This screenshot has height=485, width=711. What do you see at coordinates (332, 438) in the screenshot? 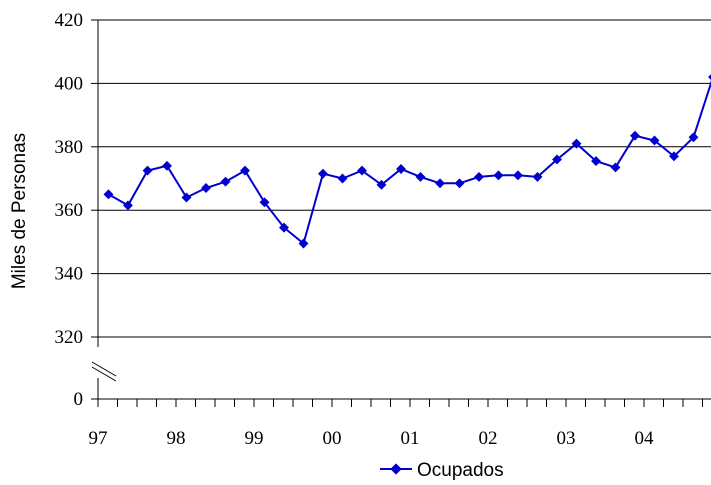
I see `x-tick-label: 00` at bounding box center [332, 438].